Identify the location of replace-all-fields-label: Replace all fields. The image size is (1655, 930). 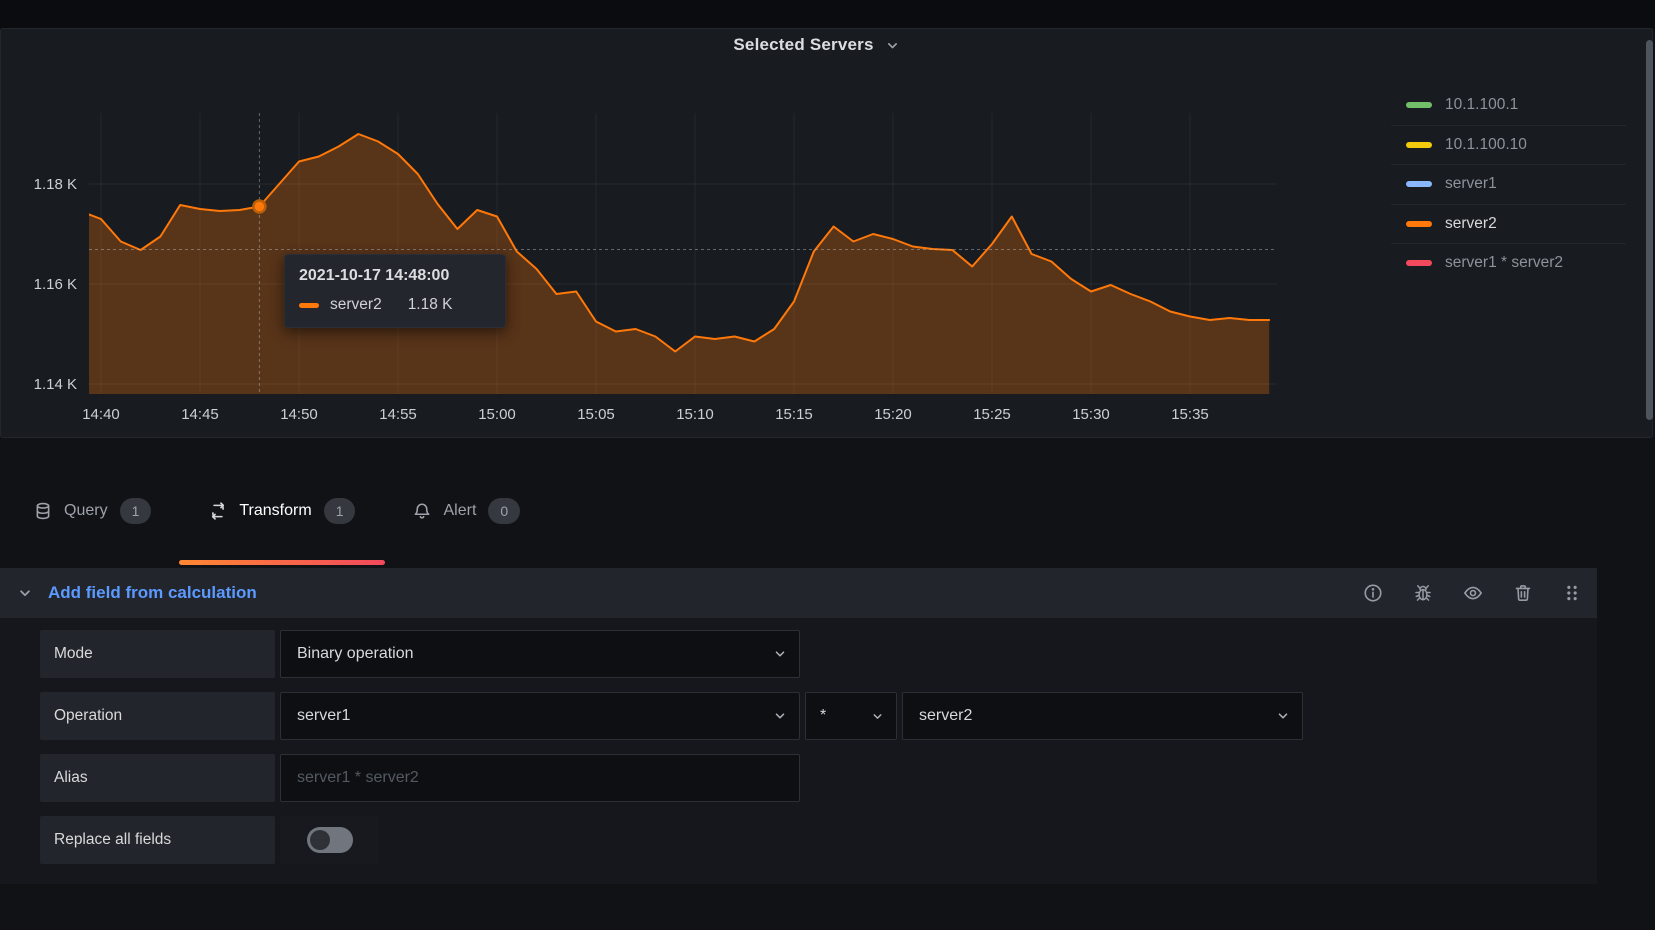
(157, 840).